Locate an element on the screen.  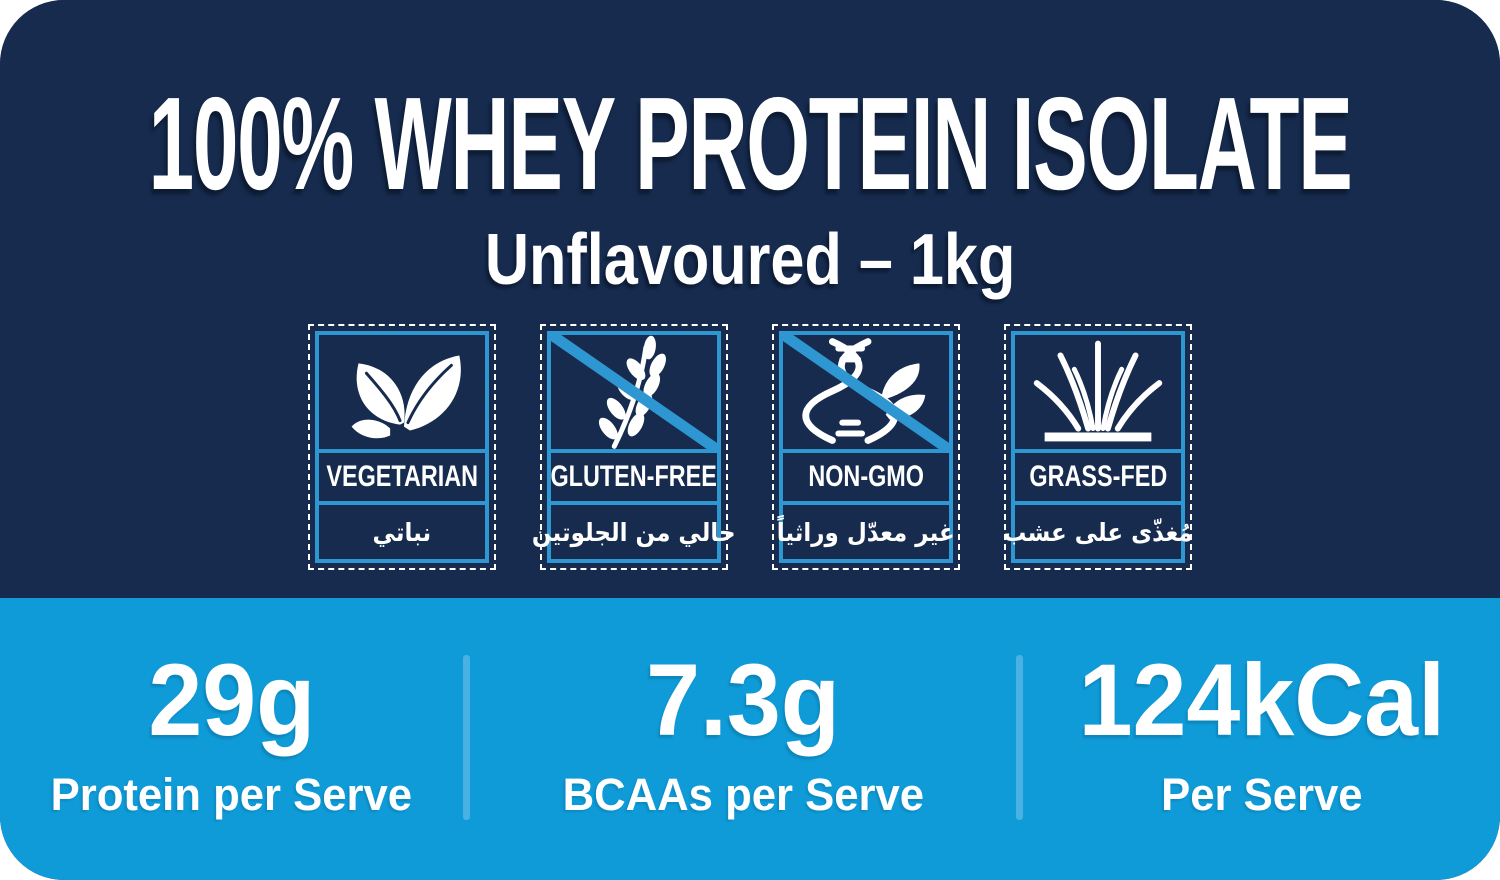
dna-icon is located at coordinates (866, 392).